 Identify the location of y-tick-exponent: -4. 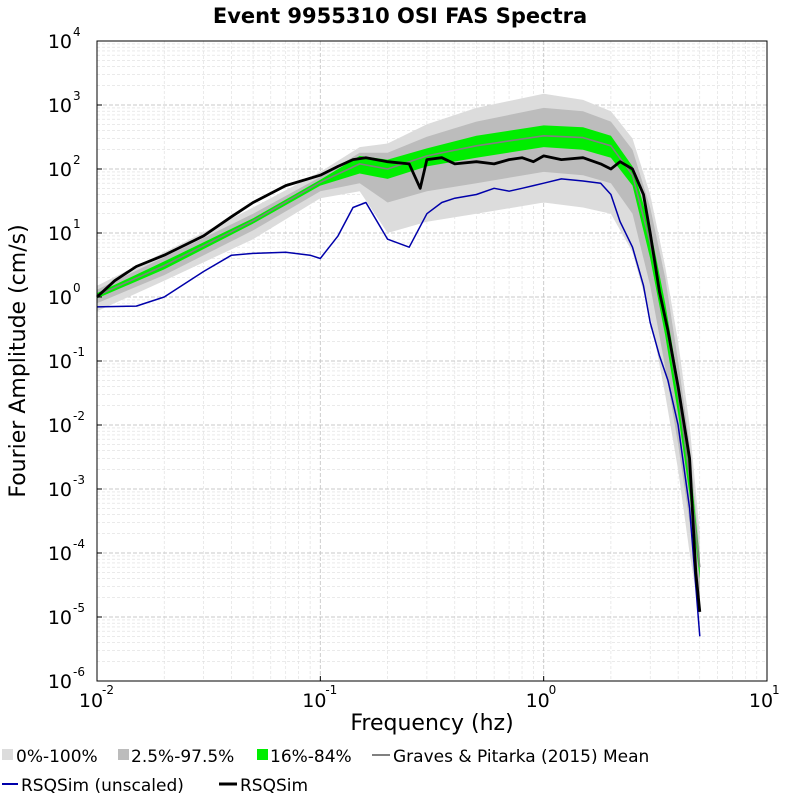
(79, 544).